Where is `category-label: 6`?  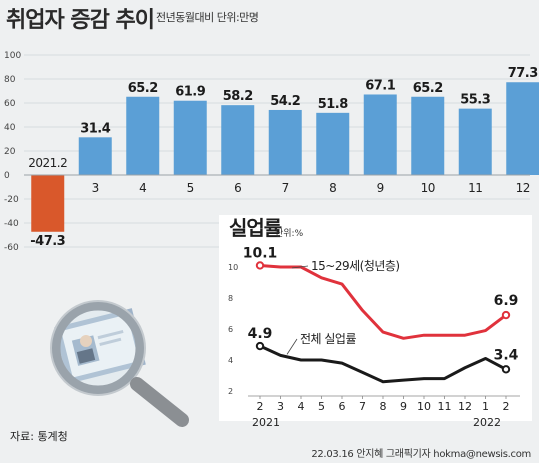 category-label: 6 is located at coordinates (237, 188).